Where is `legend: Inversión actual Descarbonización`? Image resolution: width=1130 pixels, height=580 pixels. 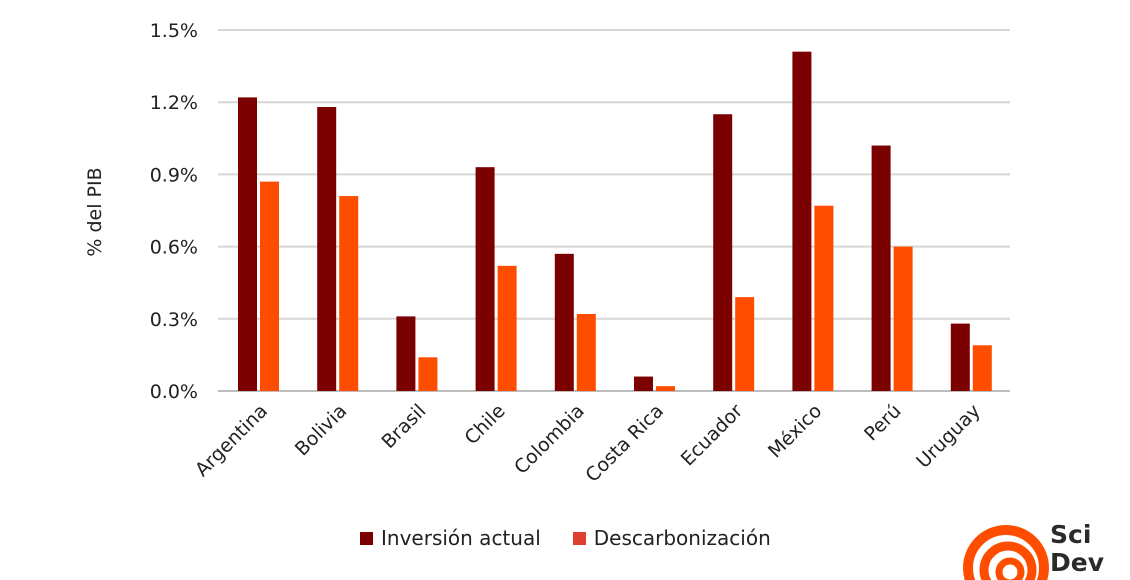
legend: Inversión actual Descarbonización is located at coordinates (581, 538).